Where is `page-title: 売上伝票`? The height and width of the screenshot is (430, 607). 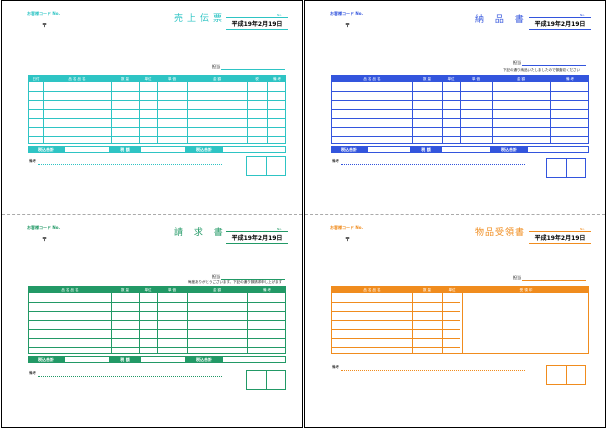
page-title: 売上伝票 is located at coordinates (200, 19).